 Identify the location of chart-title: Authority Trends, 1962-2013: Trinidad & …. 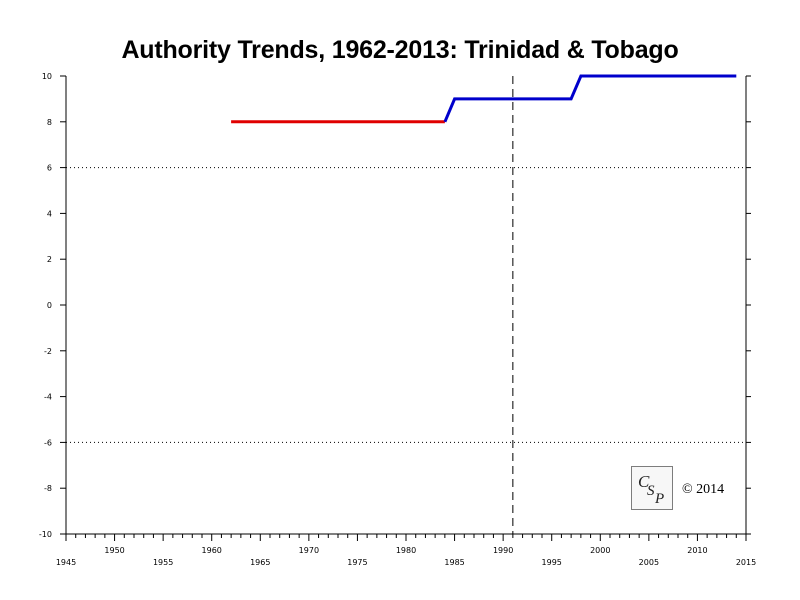
(400, 50).